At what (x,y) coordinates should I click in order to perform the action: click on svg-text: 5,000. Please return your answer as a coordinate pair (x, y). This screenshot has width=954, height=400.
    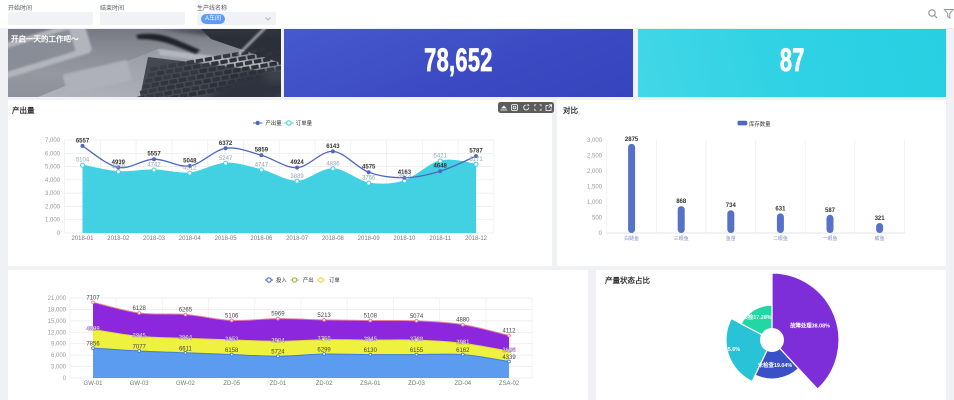
    Looking at the image, I should click on (53, 168).